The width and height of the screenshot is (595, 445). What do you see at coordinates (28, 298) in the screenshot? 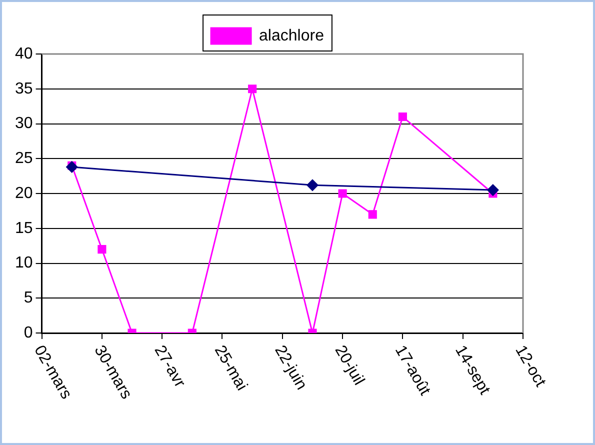
I see `y-tick-label: 5` at bounding box center [28, 298].